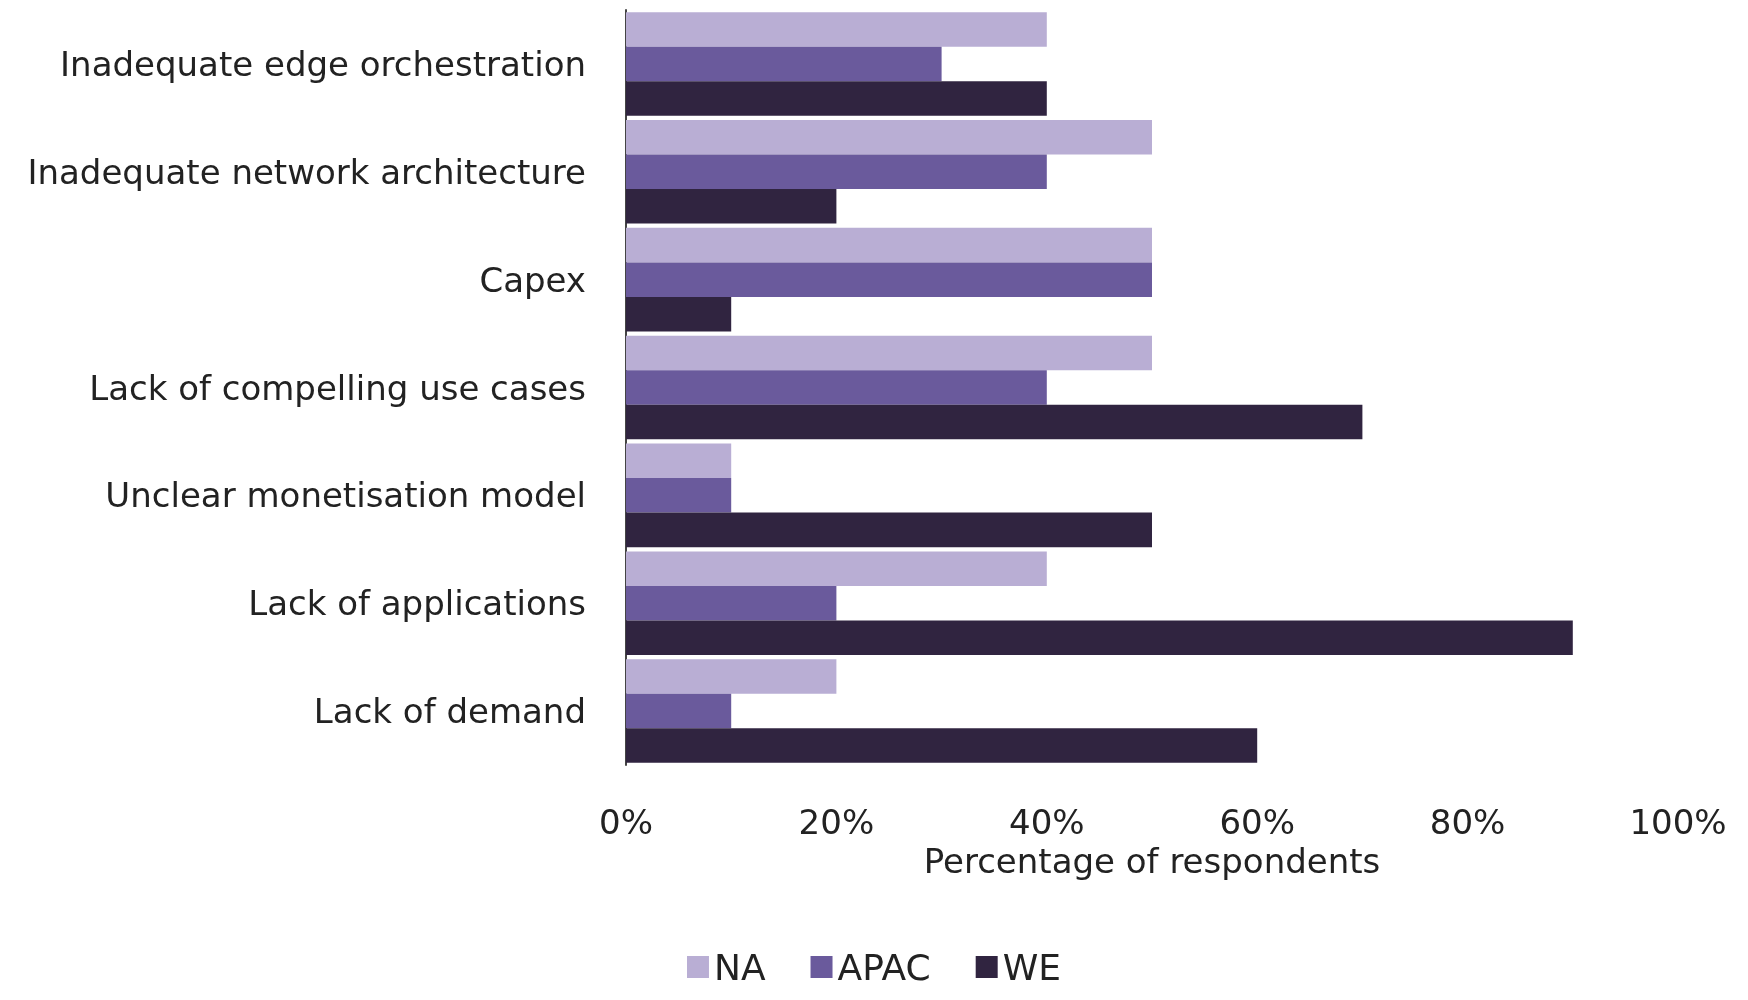 This screenshot has width=1748, height=1000. I want to click on x-tick-label: 80%, so click(1467, 822).